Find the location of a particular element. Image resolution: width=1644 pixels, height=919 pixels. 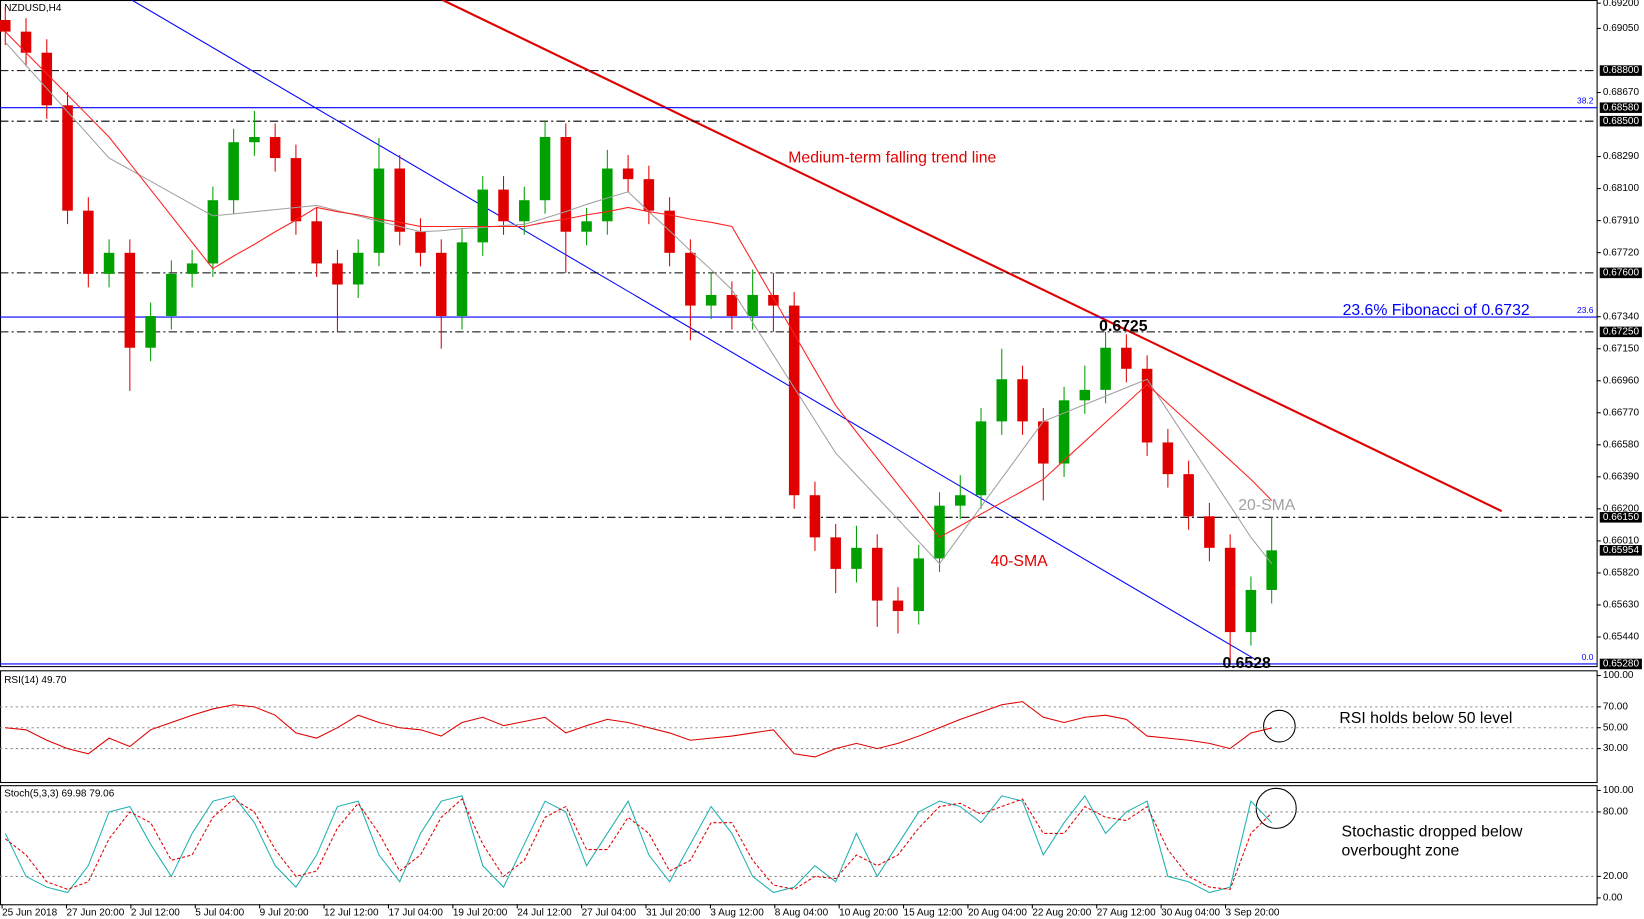

fib-label: 38.2 is located at coordinates (1585, 101).